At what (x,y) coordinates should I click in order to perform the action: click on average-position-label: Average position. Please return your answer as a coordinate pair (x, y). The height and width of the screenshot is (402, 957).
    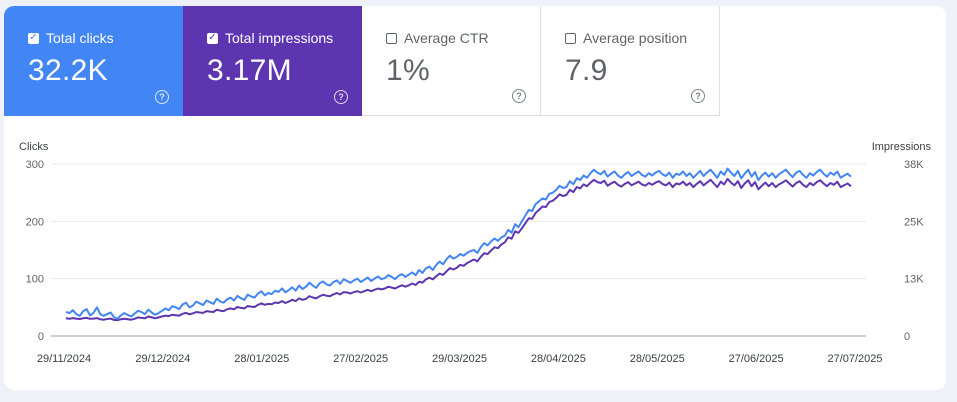
    Looking at the image, I should click on (635, 38).